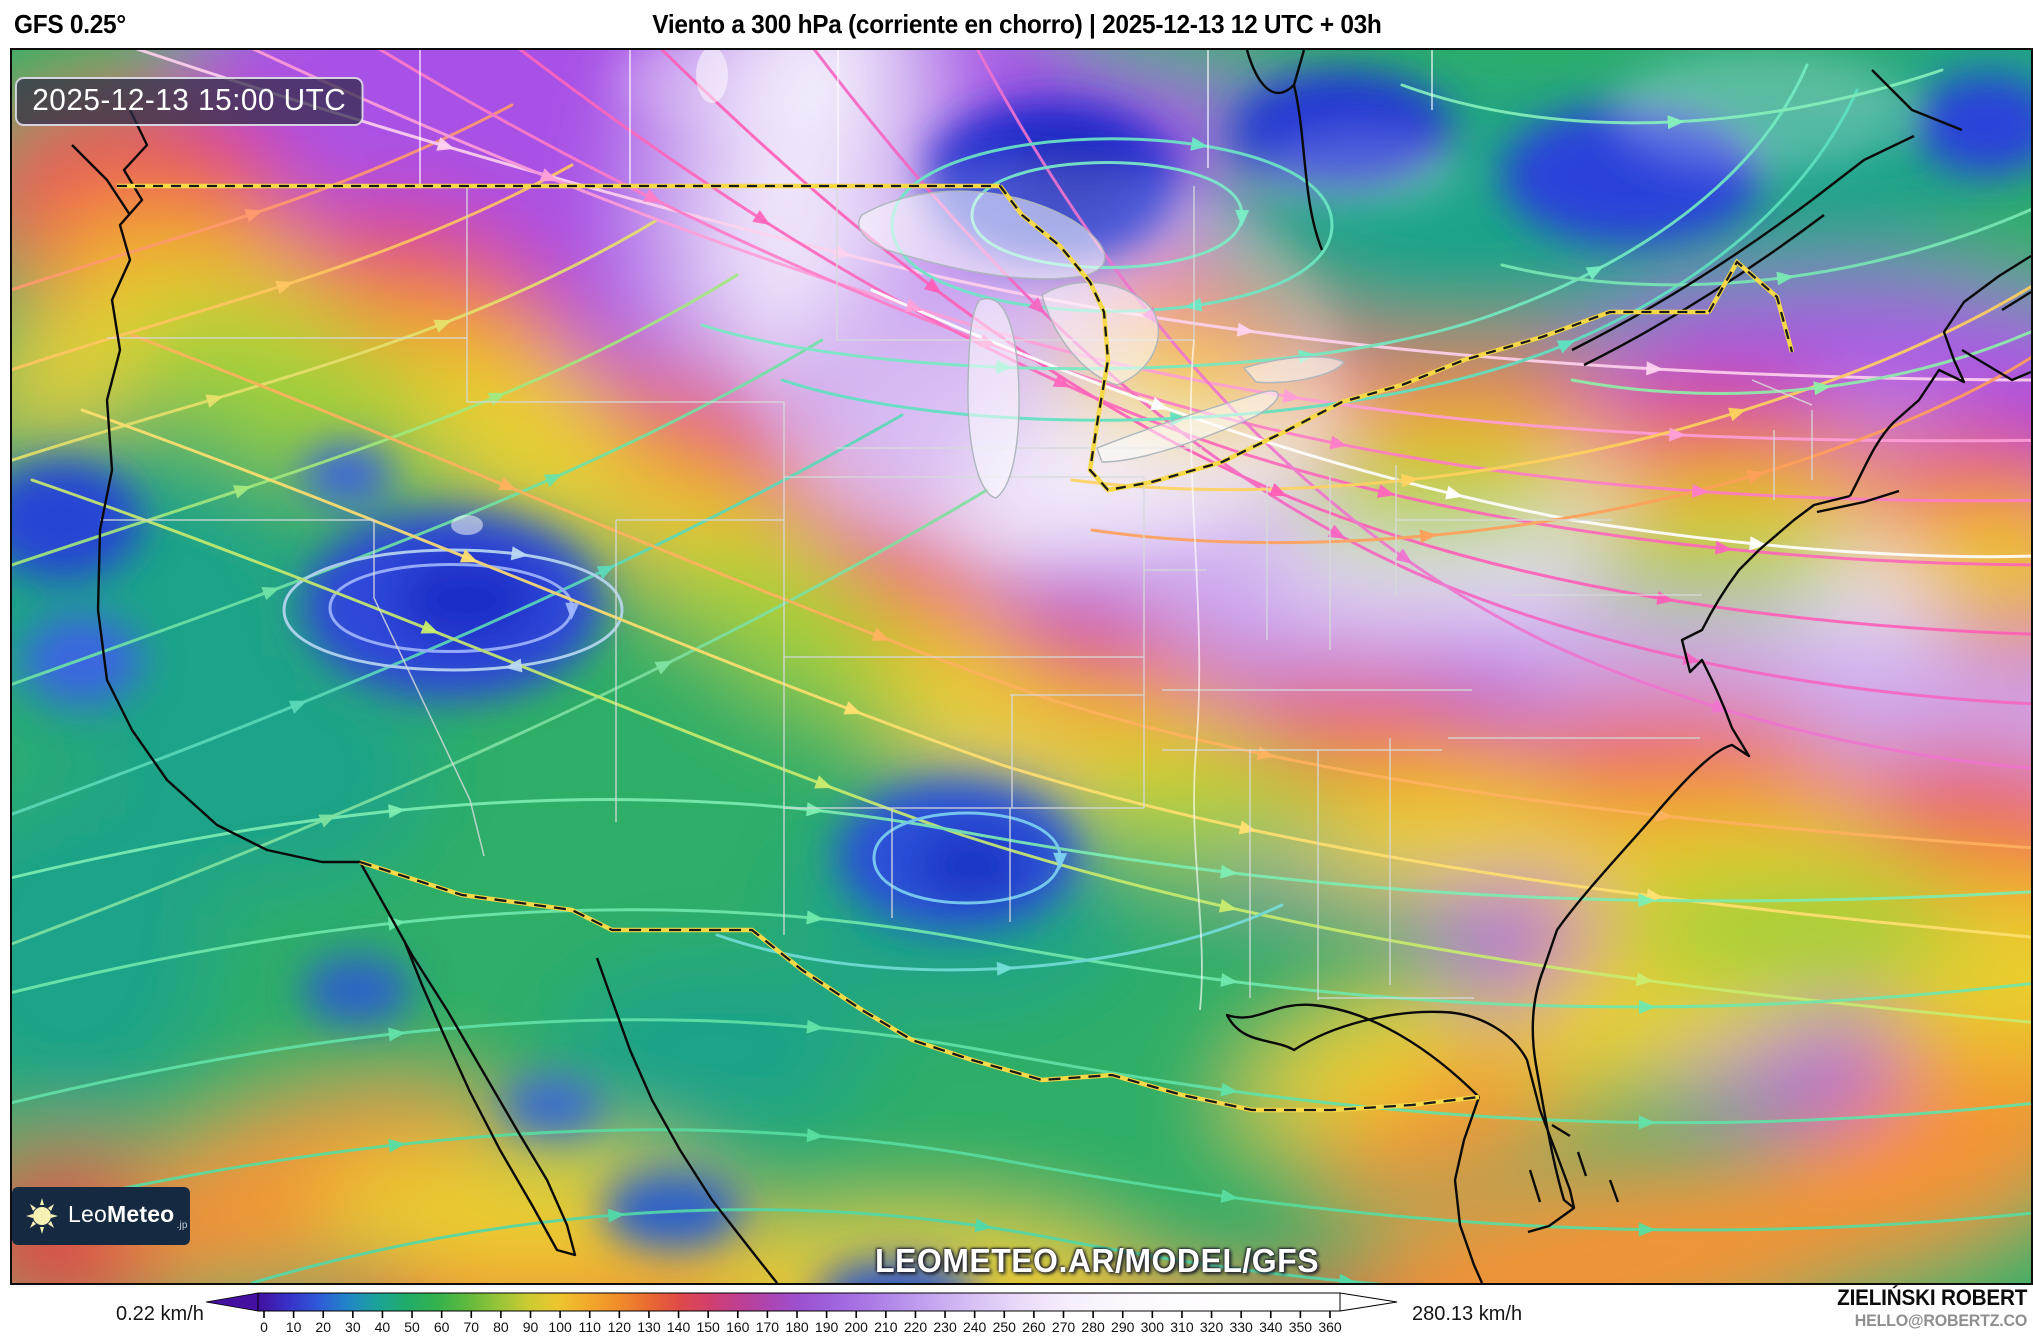 The height and width of the screenshot is (1337, 2033). Describe the element at coordinates (1301, 1327) in the screenshot. I see `svg-text: 350` at that location.